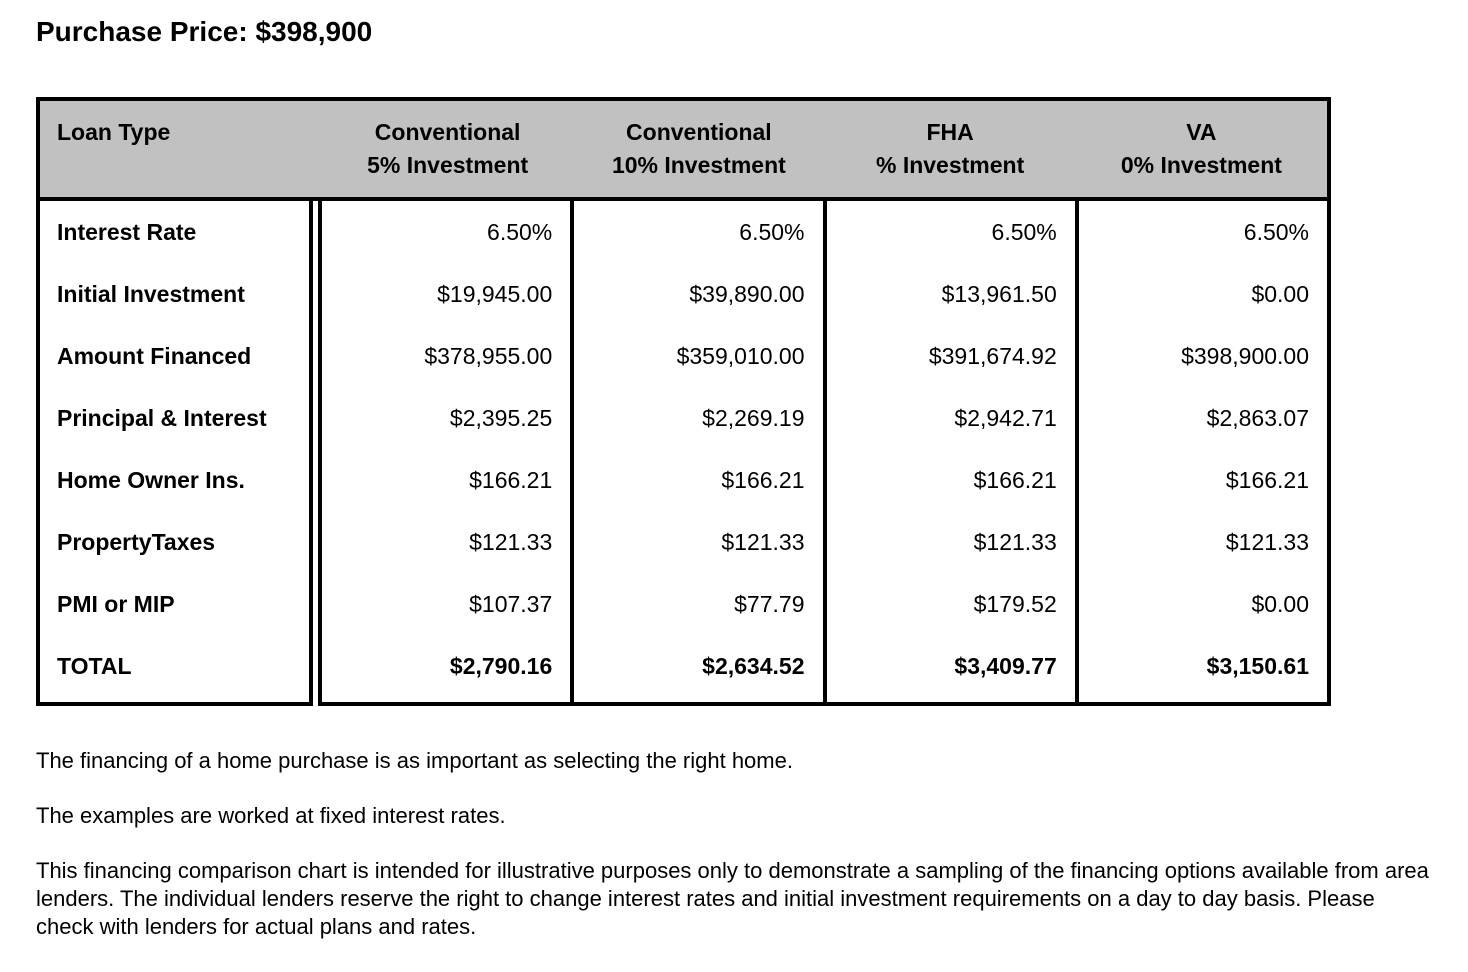 This screenshot has width=1468, height=972. I want to click on value-amount-financed: $391,674.92, so click(992, 355).